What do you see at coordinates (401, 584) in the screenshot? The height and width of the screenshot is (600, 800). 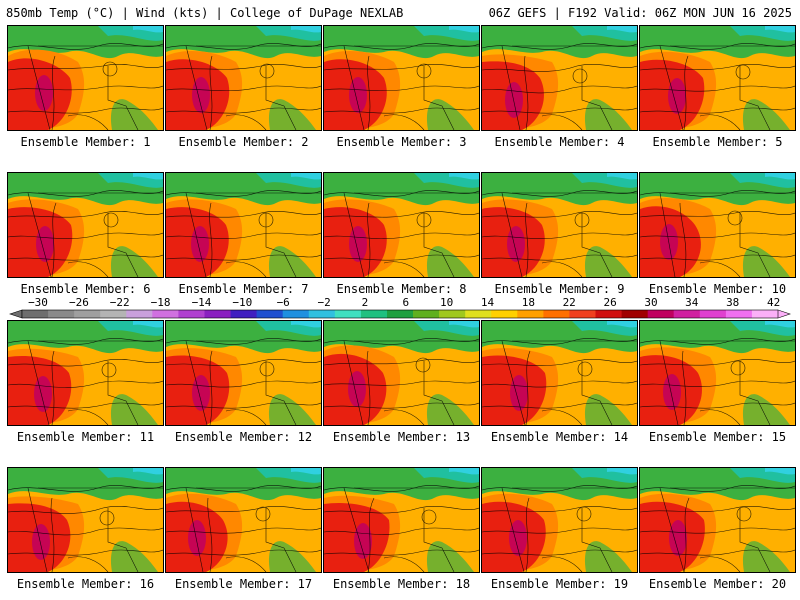 I see `ensemble-member-label: Ensemble Member: 18` at bounding box center [401, 584].